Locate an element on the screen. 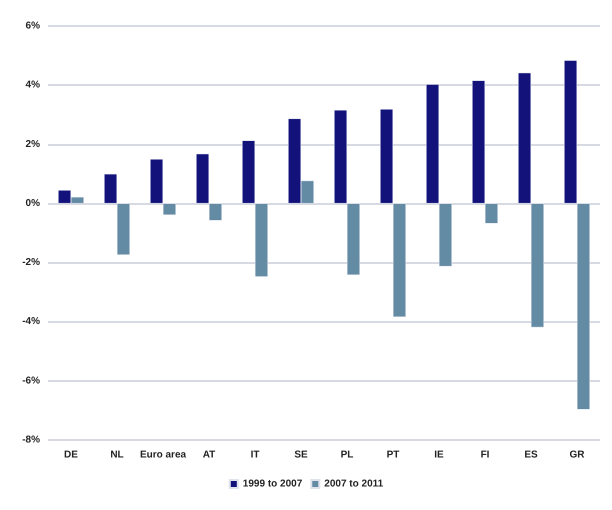  x-tick-label: AT is located at coordinates (209, 455).